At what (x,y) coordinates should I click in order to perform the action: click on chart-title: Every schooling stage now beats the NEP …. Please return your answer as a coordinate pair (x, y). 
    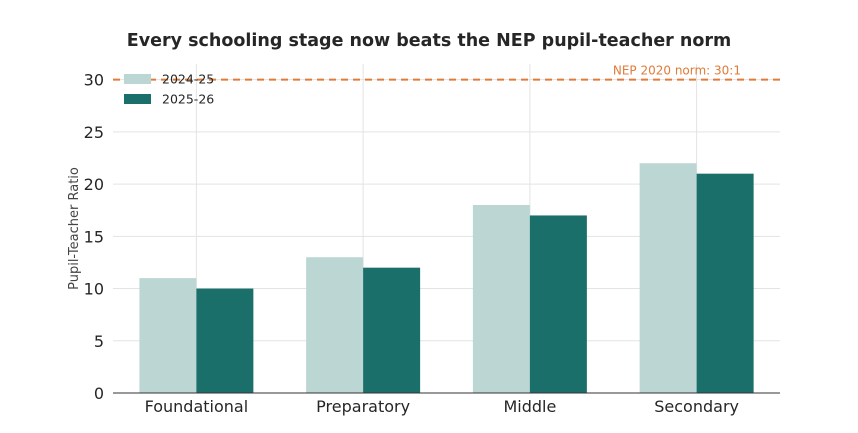
    Looking at the image, I should click on (429, 41).